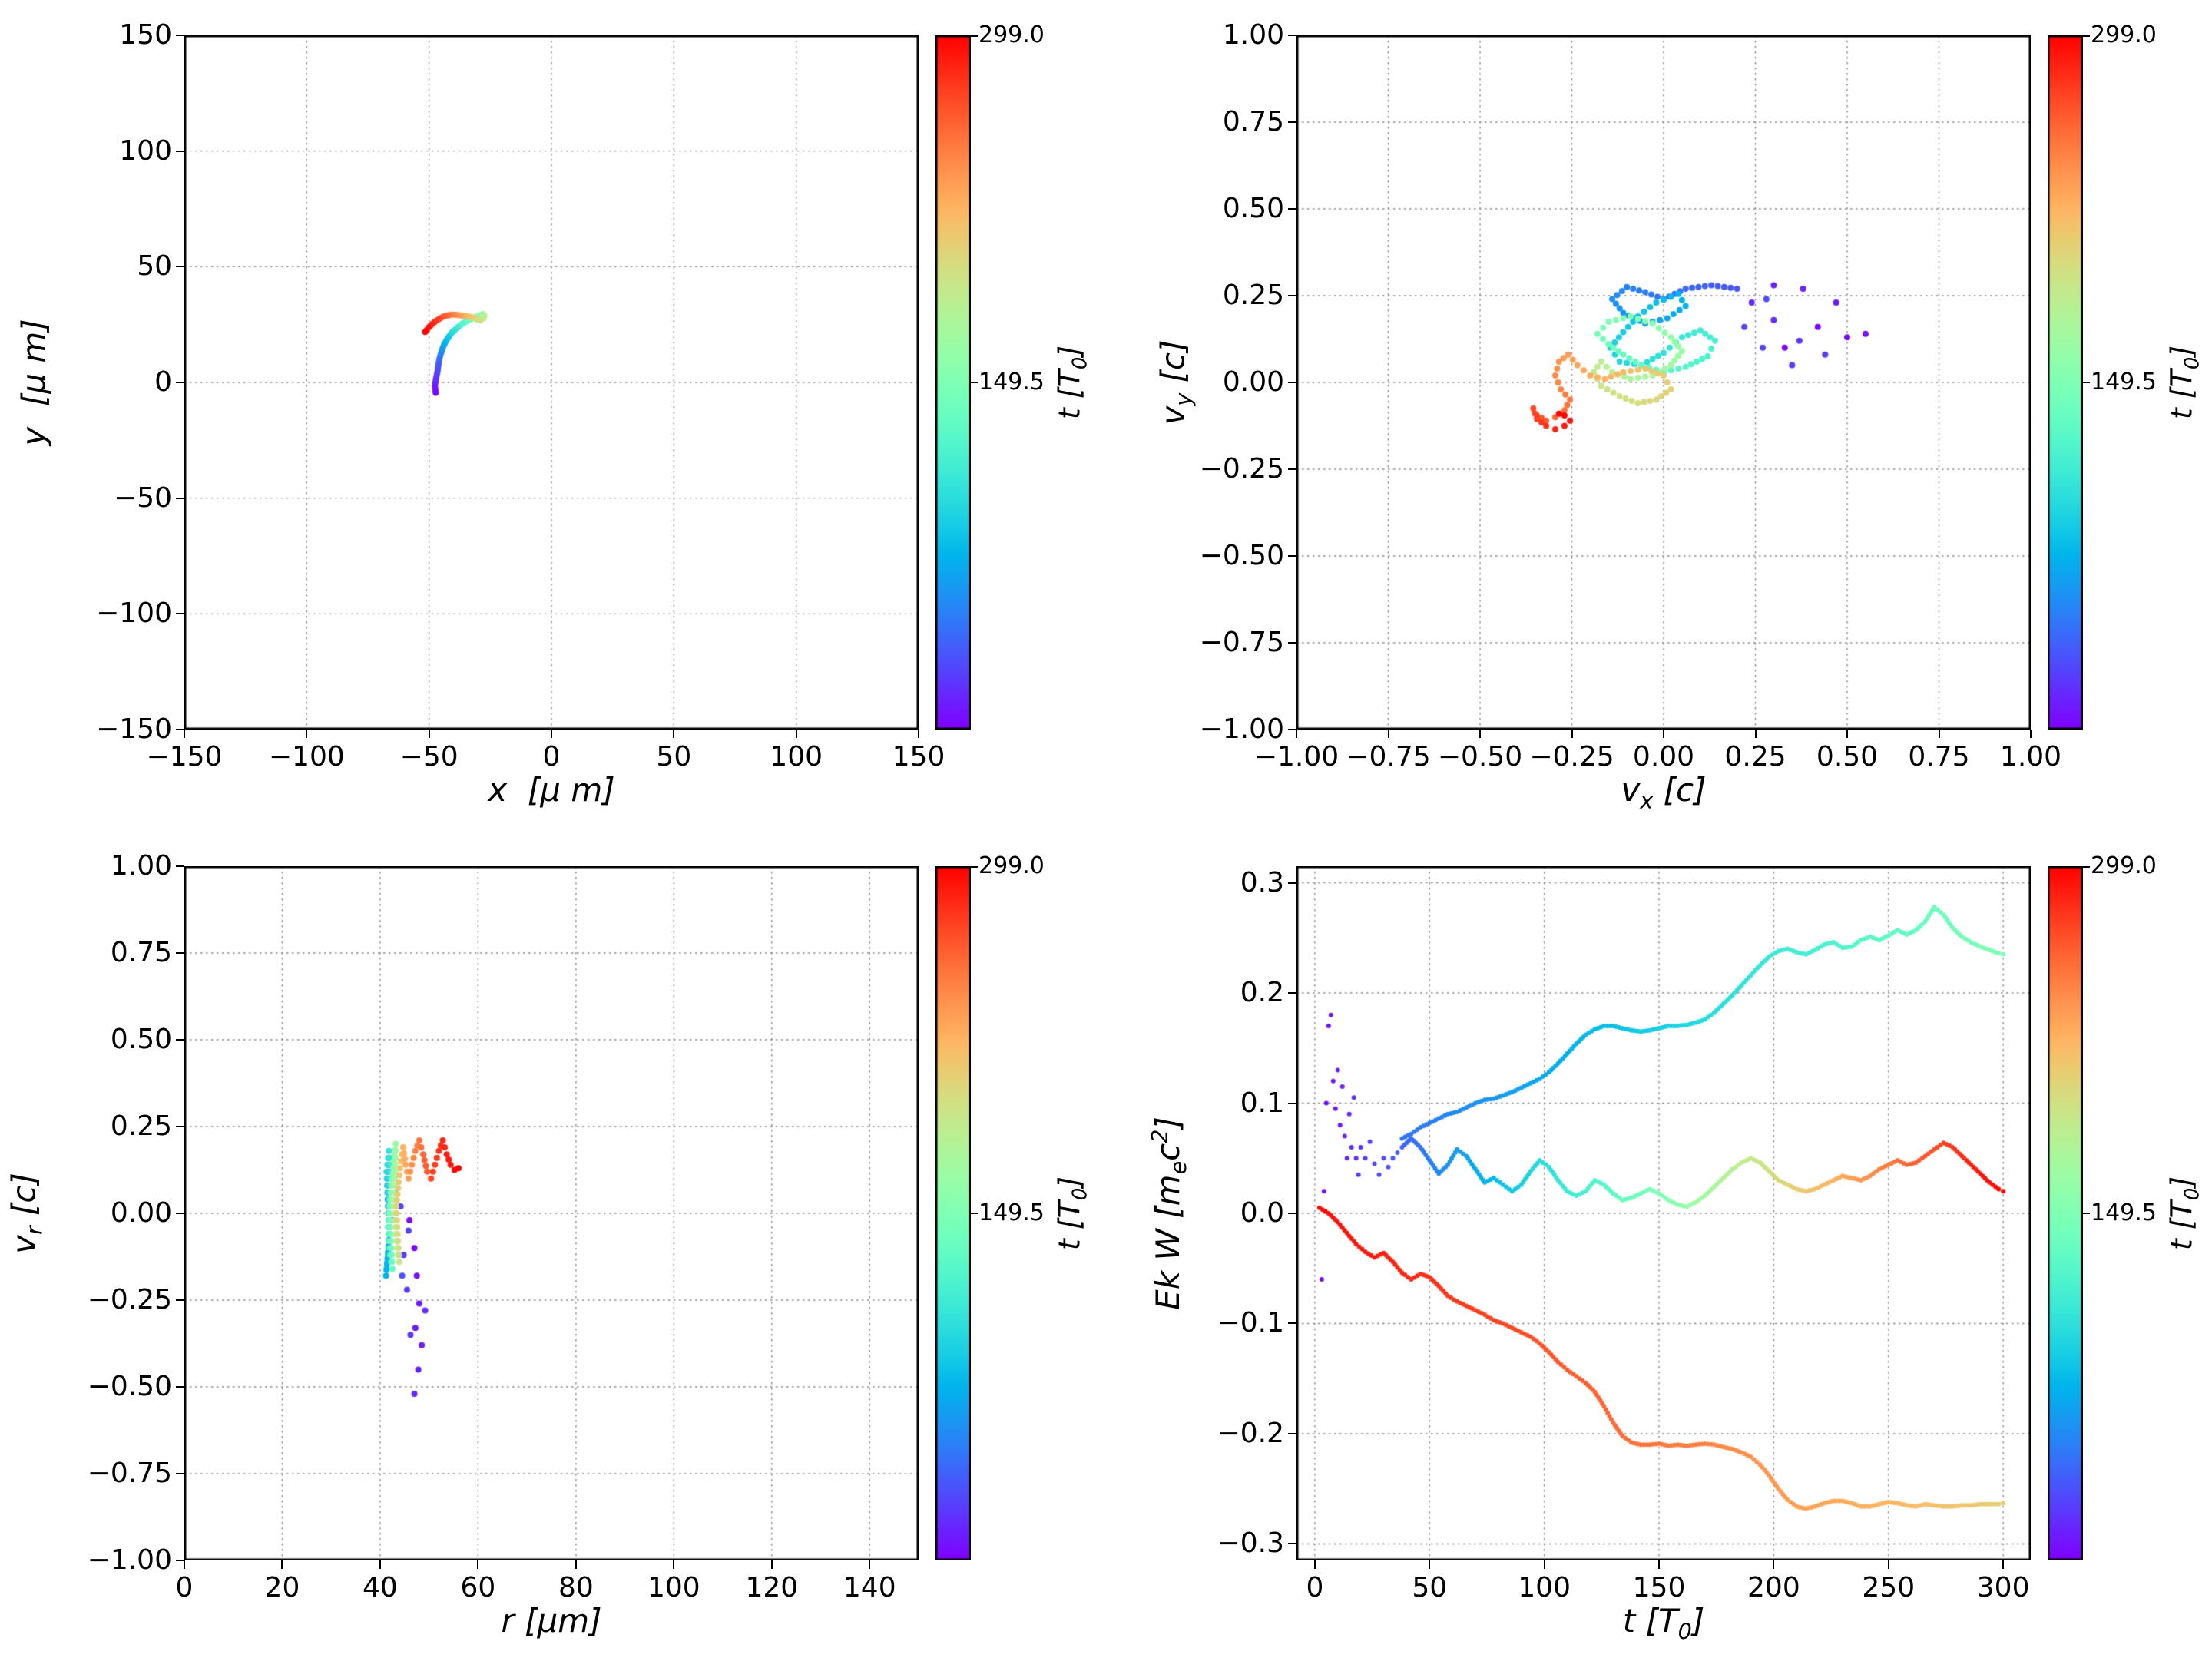 Image resolution: width=2212 pixels, height=1671 pixels. What do you see at coordinates (2184, 382) in the screenshot?
I see `vxvy-colorbar-axis-label: t [T0]` at bounding box center [2184, 382].